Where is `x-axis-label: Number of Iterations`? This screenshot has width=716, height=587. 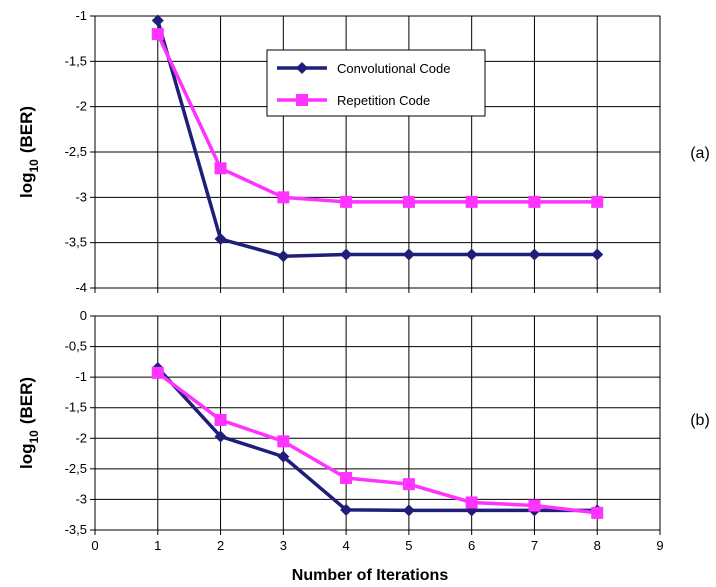 x-axis-label: Number of Iterations is located at coordinates (370, 575).